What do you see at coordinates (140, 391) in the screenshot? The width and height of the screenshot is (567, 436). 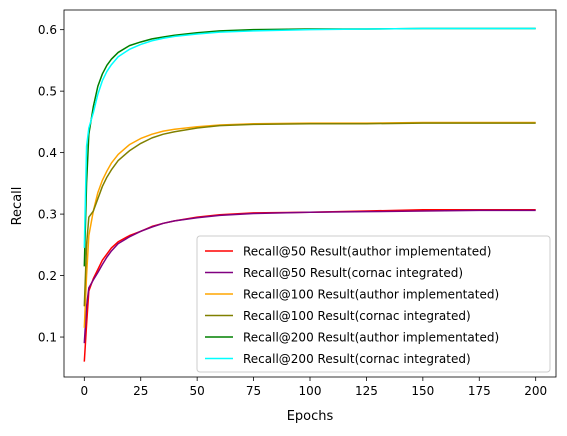 I see `x-tick-label: 25` at bounding box center [140, 391].